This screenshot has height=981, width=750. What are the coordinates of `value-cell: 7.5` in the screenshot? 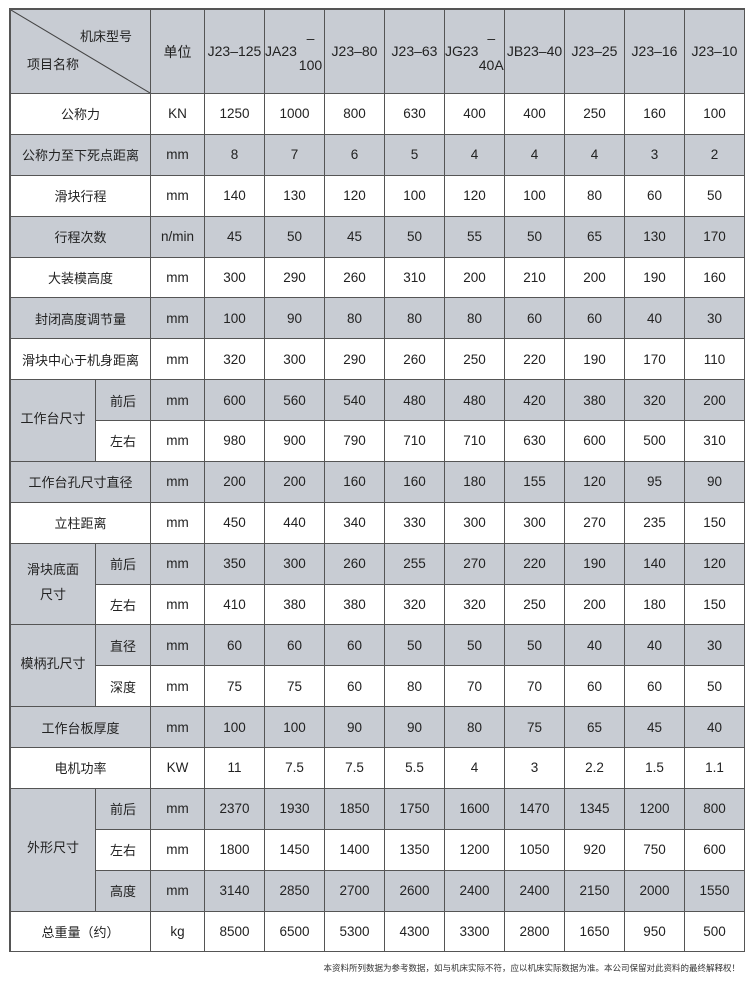 It's located at (295, 768).